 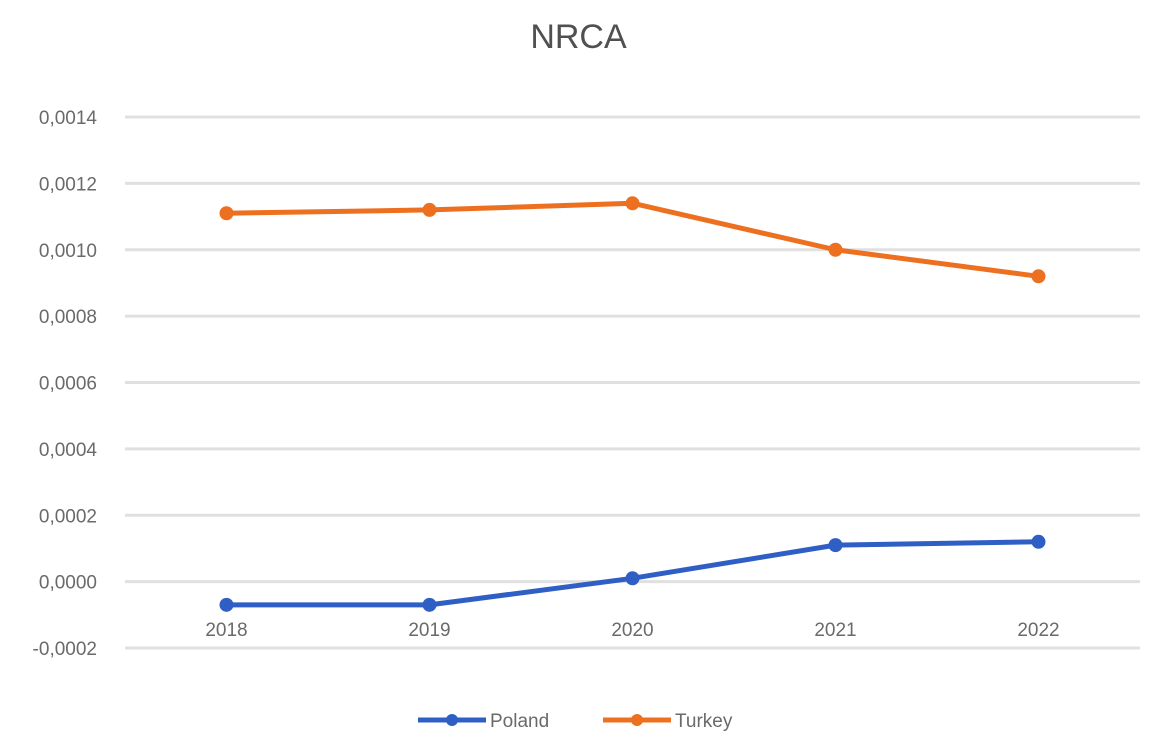 I want to click on legend-label: Poland, so click(x=519, y=721).